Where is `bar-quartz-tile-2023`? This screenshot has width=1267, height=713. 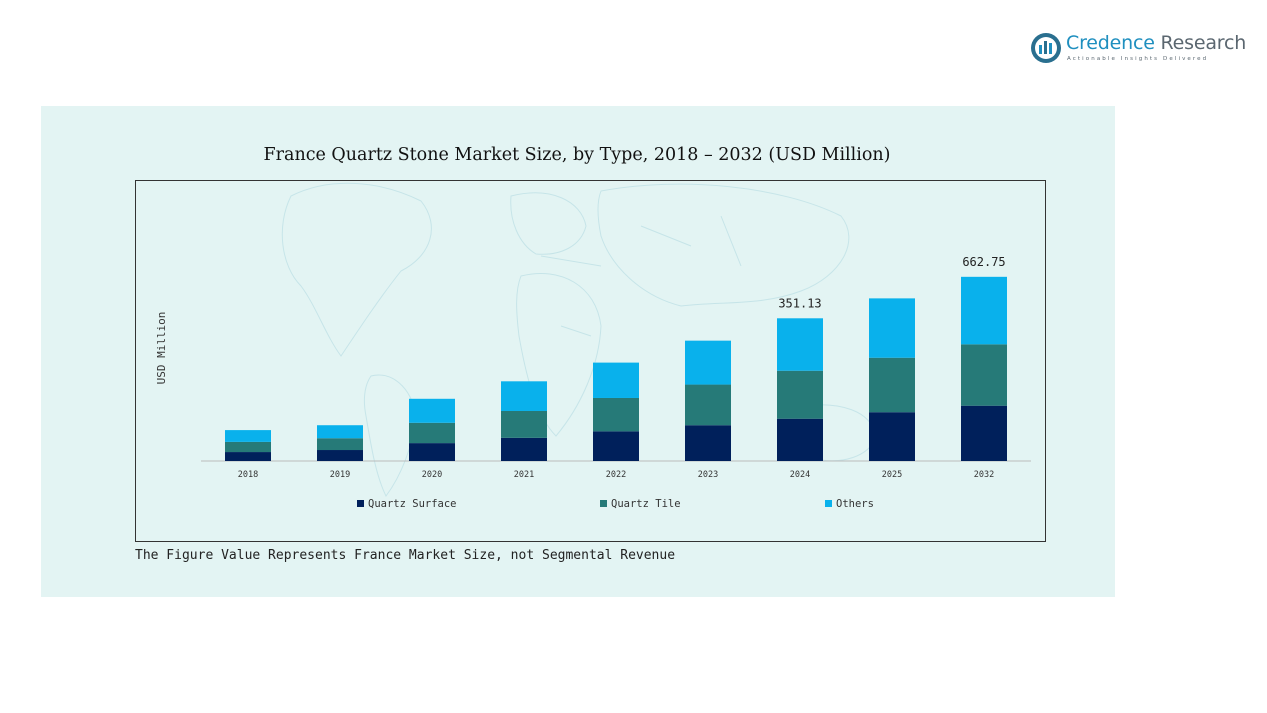
bar-quartz-tile-2023 is located at coordinates (708, 405).